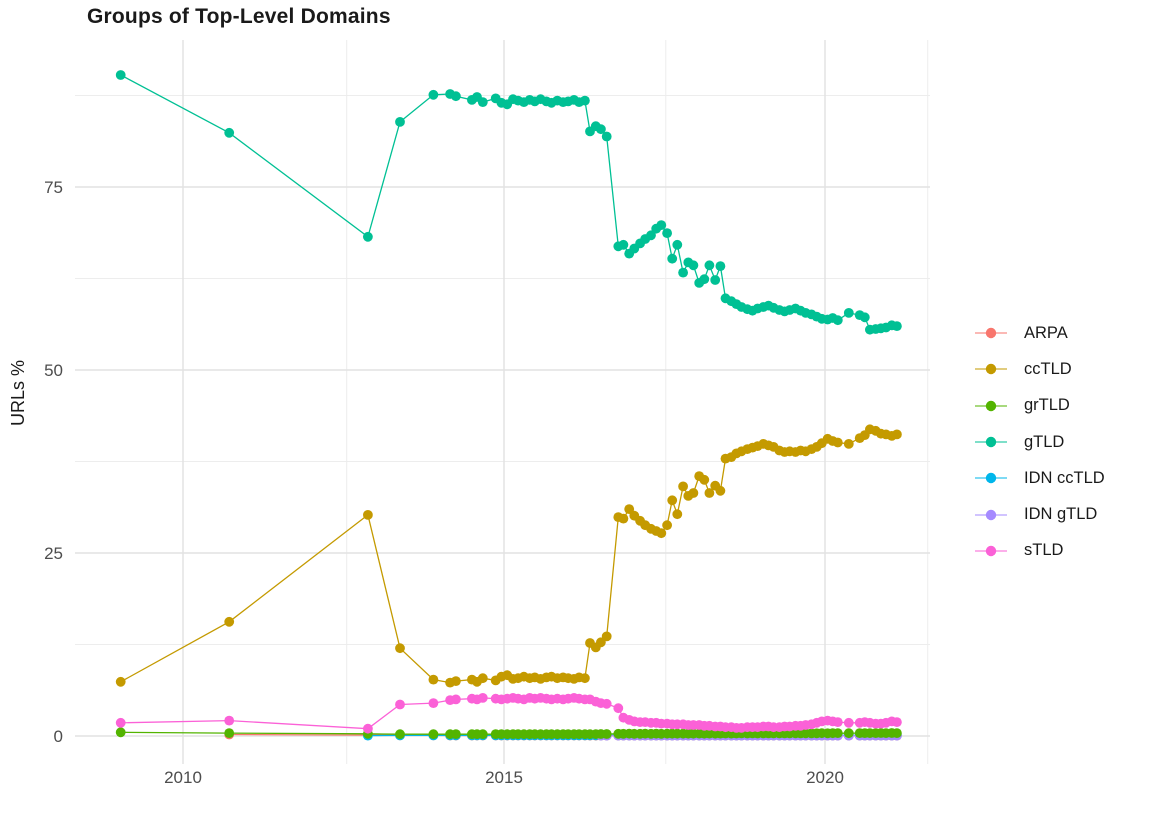 This screenshot has width=1164, height=827. I want to click on legend-label: IDN ccTLD, so click(1064, 477).